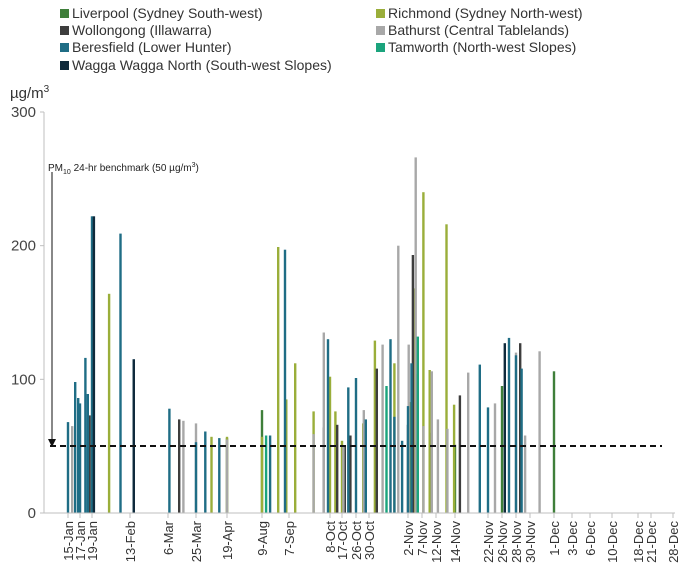 This screenshot has width=690, height=585. I want to click on x-tick-label: 10-Dec, so click(612, 542).